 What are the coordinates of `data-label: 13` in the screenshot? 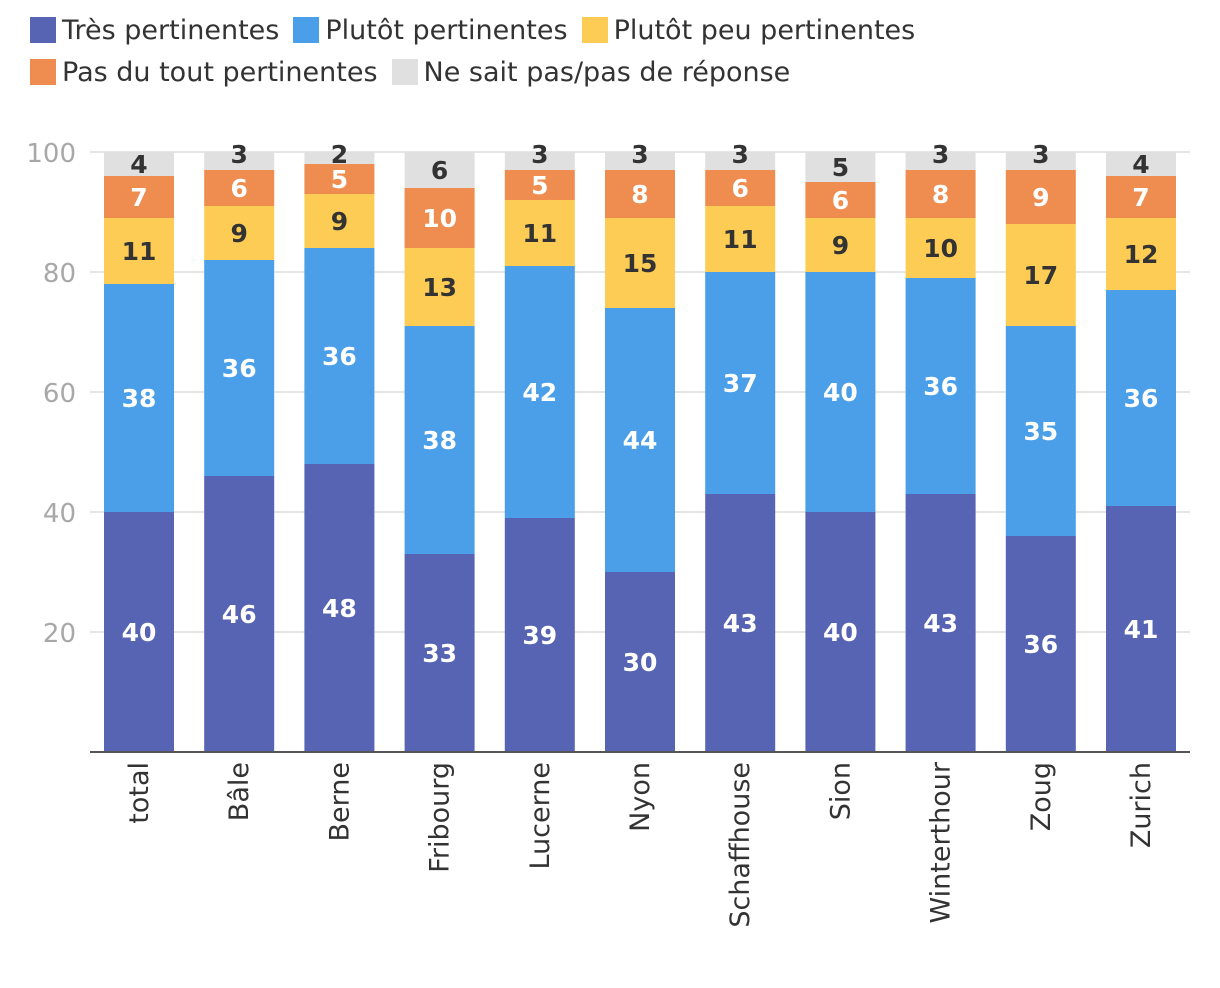 It's located at (439, 287).